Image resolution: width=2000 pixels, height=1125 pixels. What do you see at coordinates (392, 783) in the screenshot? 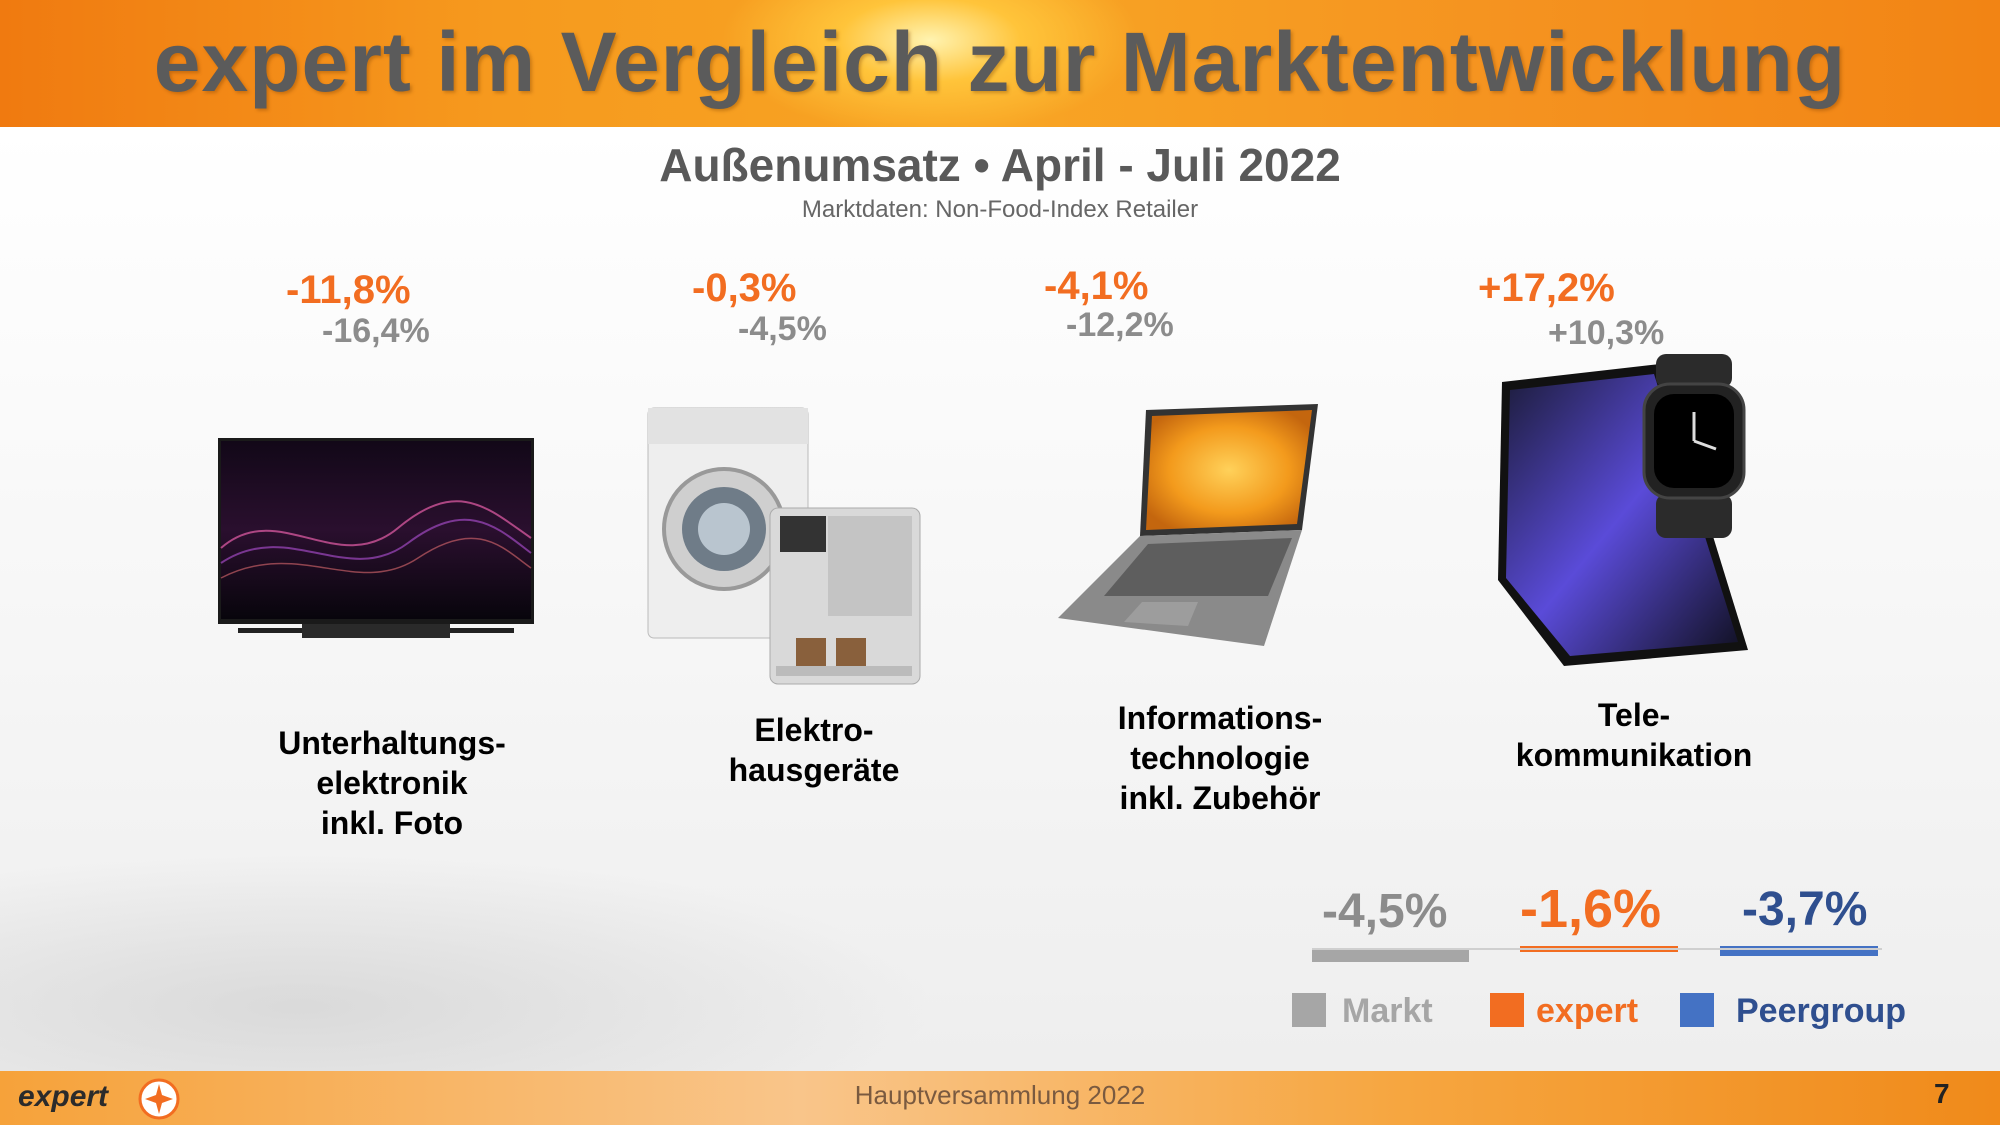
I see `category-label-ue: Unterhaltungs- elektronik inkl. Foto` at bounding box center [392, 783].